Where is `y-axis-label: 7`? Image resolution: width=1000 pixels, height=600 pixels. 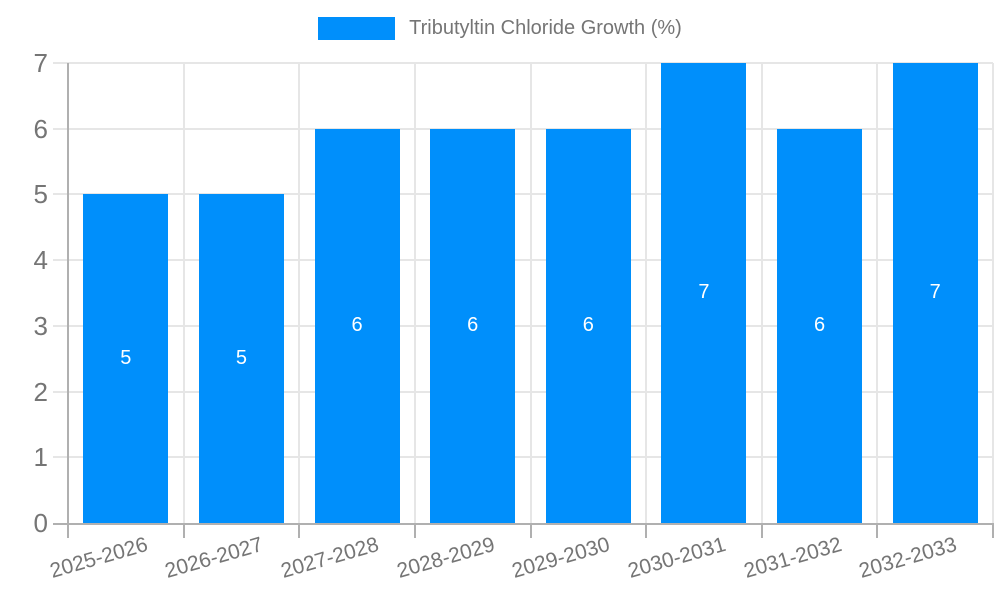
y-axis-label: 7 is located at coordinates (40, 63).